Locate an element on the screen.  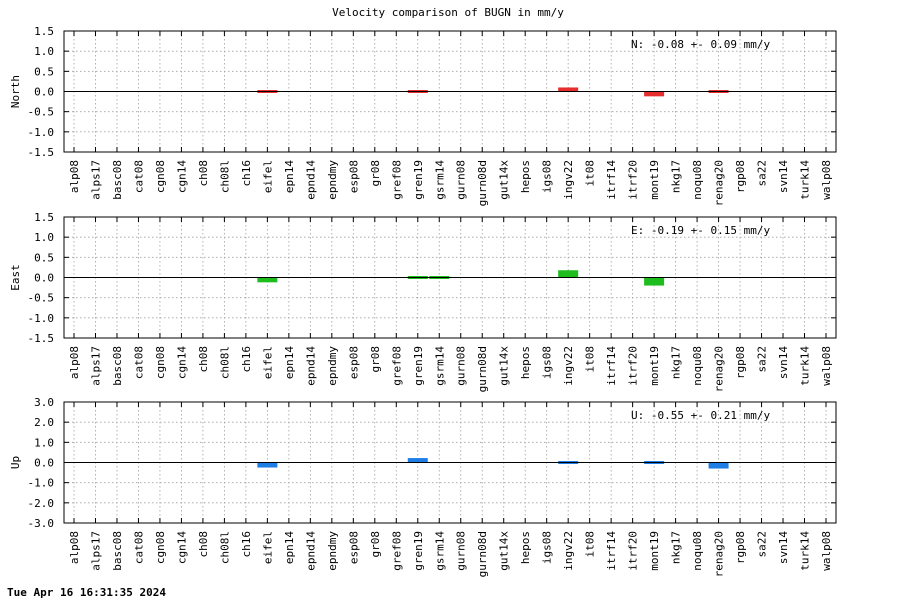
panel-2-category-label: rgp08 is located at coordinates (740, 547).